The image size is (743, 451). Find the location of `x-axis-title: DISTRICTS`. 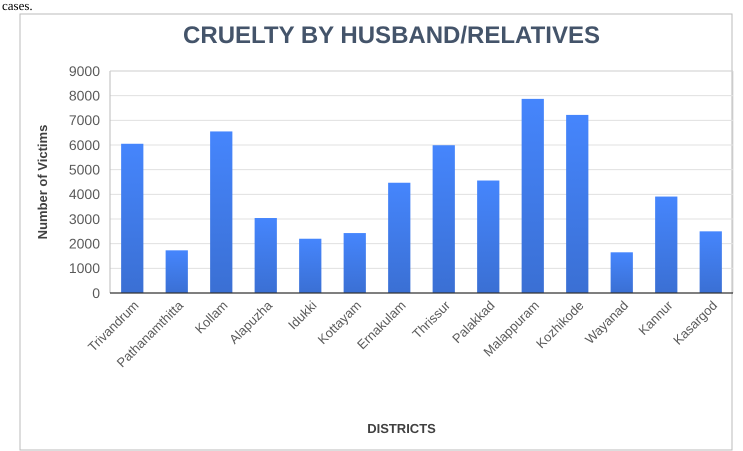

x-axis-title: DISTRICTS is located at coordinates (401, 428).